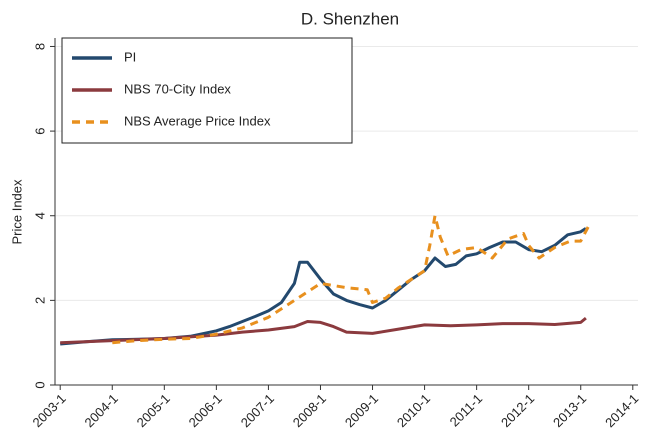  Describe the element at coordinates (257, 410) in the screenshot. I see `x-tick-label: 2007-1` at that location.